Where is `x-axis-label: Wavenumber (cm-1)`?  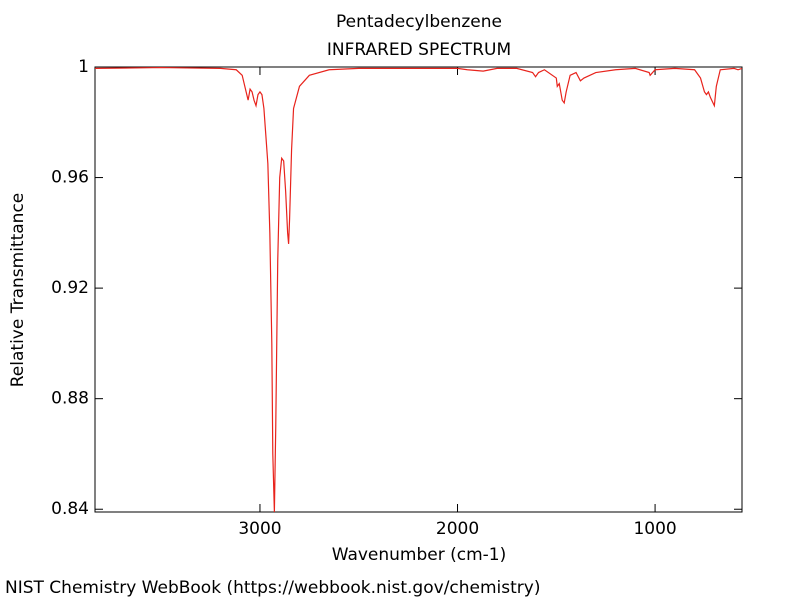 x-axis-label: Wavenumber (cm-1) is located at coordinates (419, 555).